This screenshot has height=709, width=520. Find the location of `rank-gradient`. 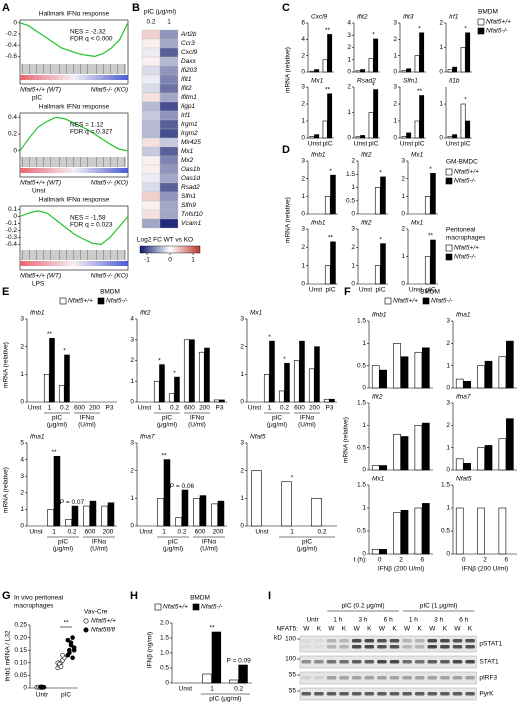

rank-gradient is located at coordinates (74, 77).